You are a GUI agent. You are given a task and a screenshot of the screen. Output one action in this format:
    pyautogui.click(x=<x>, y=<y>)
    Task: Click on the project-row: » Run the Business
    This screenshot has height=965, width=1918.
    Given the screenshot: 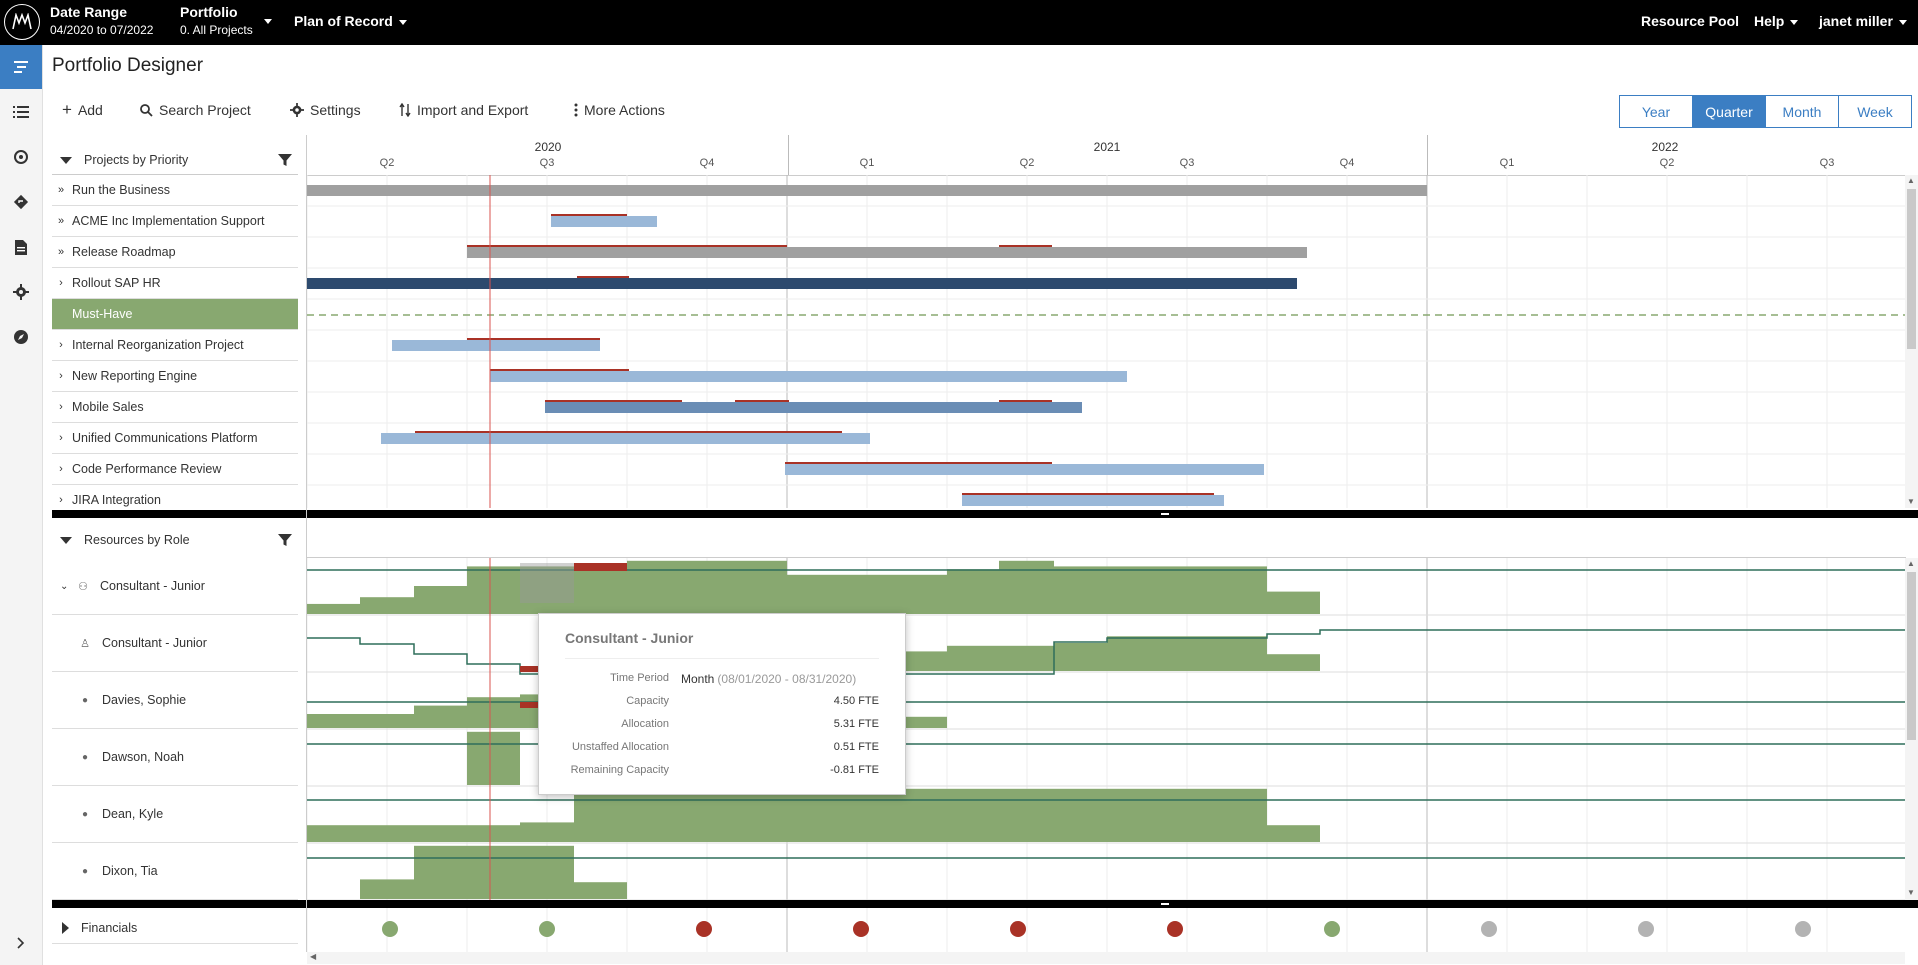 What is the action you would take?
    pyautogui.click(x=175, y=190)
    